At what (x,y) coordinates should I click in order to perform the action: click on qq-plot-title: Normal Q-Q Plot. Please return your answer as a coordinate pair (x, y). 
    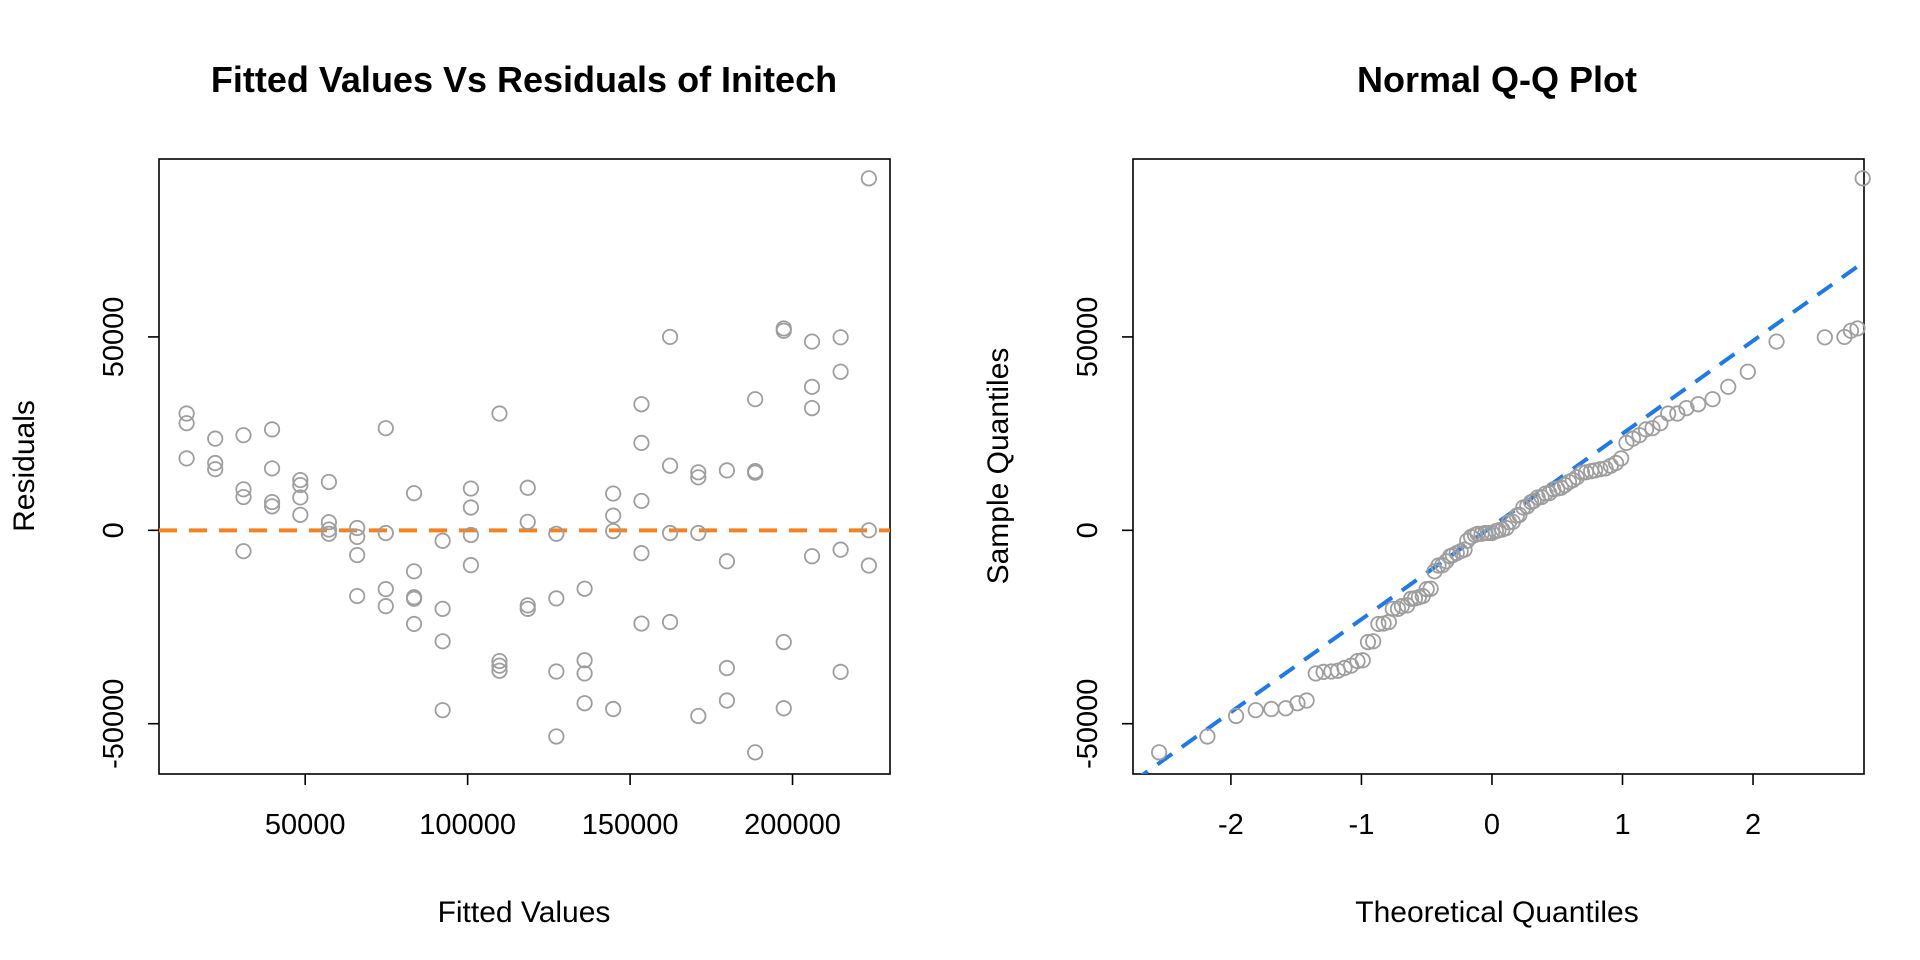
    Looking at the image, I should click on (1497, 79).